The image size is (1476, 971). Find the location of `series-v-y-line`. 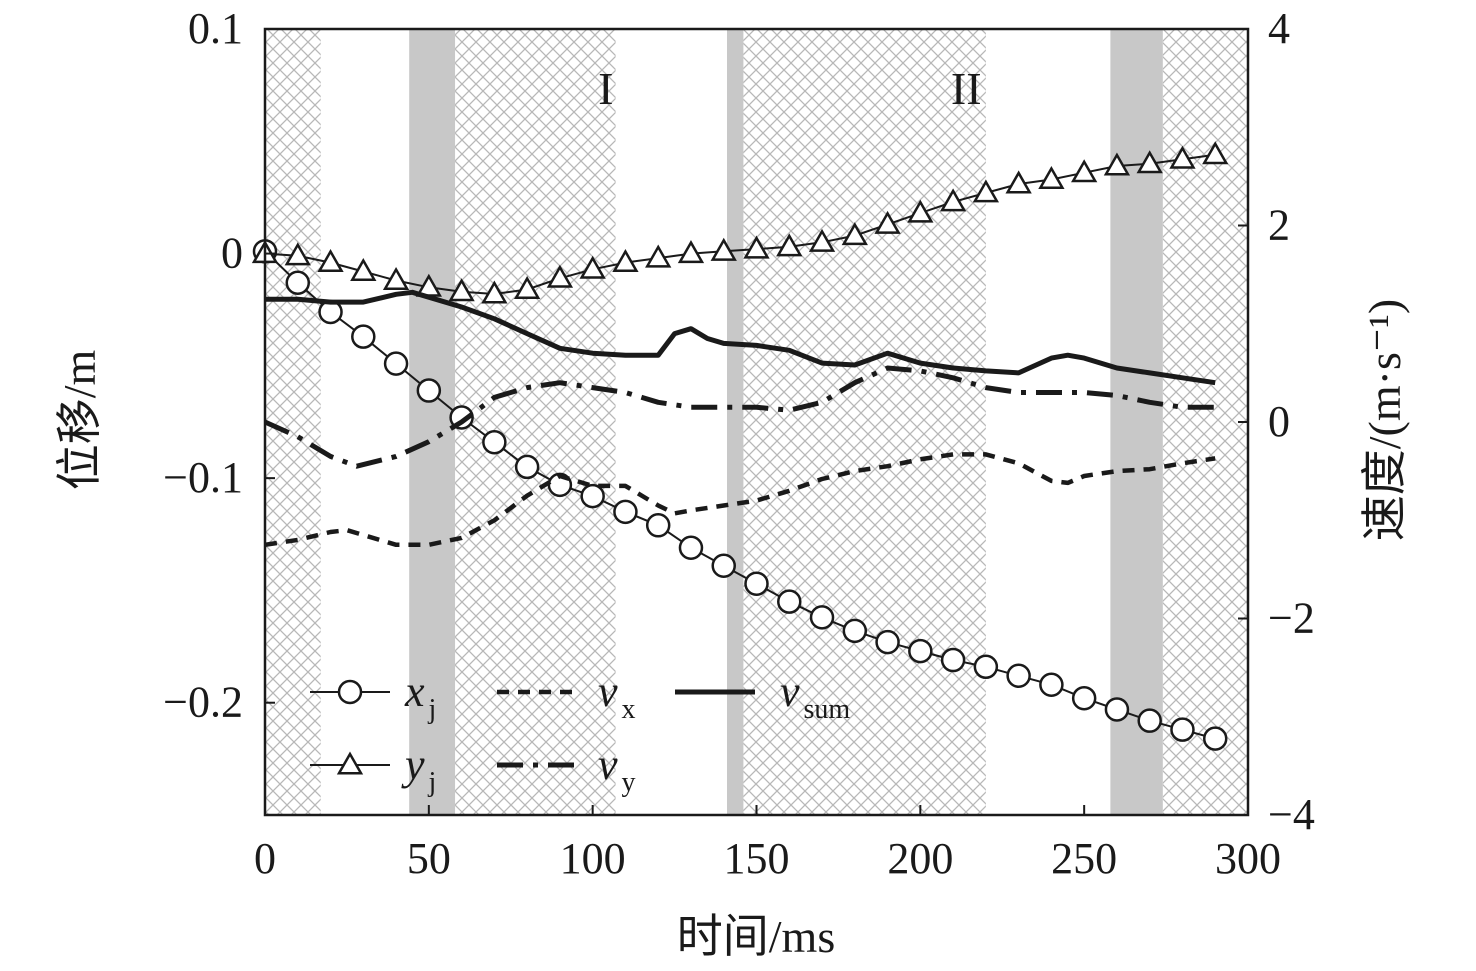

series-v-y-line is located at coordinates (739, 417).